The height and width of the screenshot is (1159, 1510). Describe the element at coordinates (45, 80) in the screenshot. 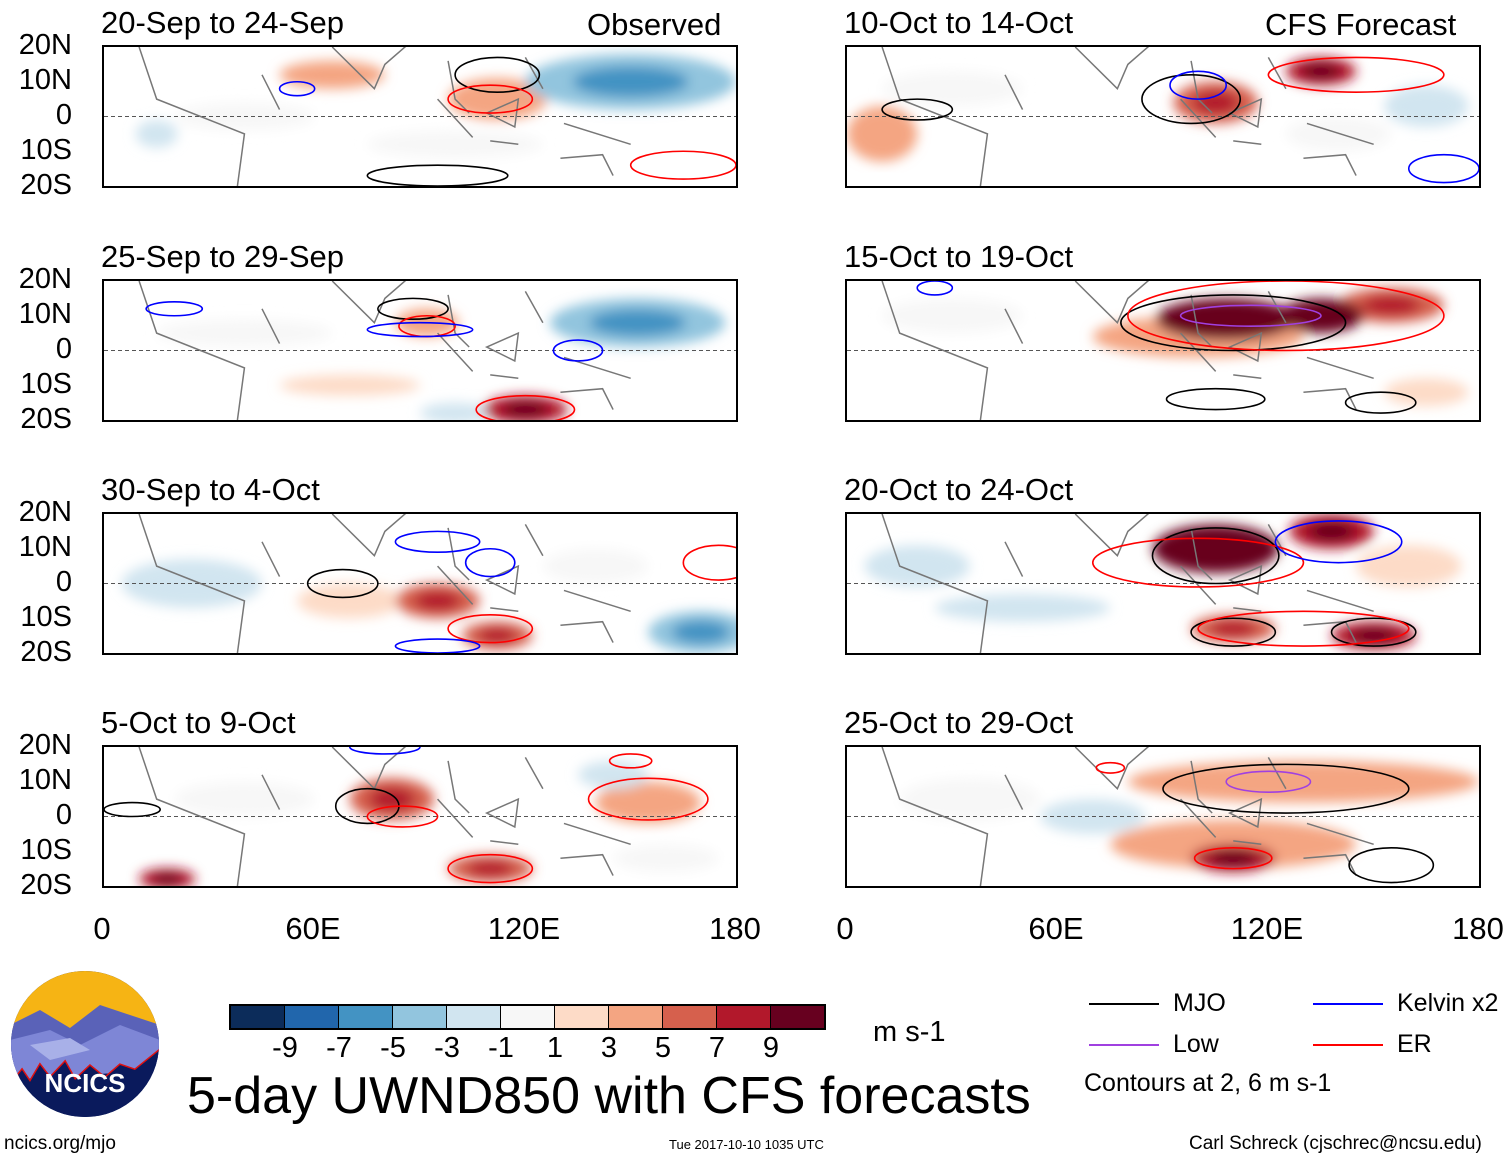

I see `lat-tick-label: 10N` at that location.